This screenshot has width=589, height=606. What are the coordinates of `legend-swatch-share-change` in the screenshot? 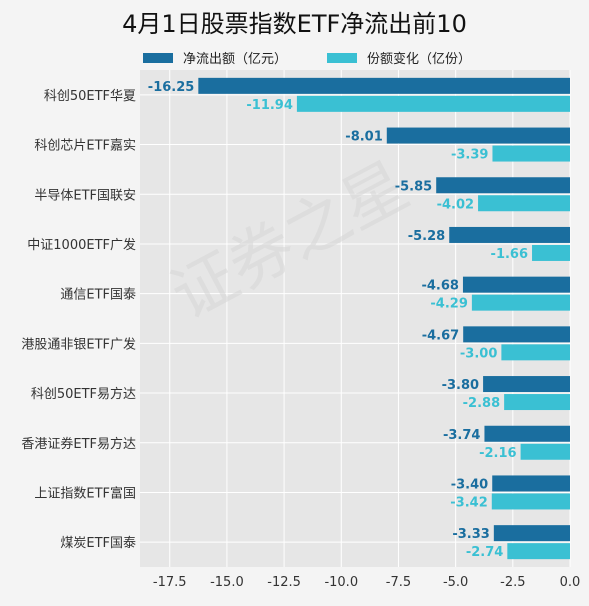 It's located at (342, 57).